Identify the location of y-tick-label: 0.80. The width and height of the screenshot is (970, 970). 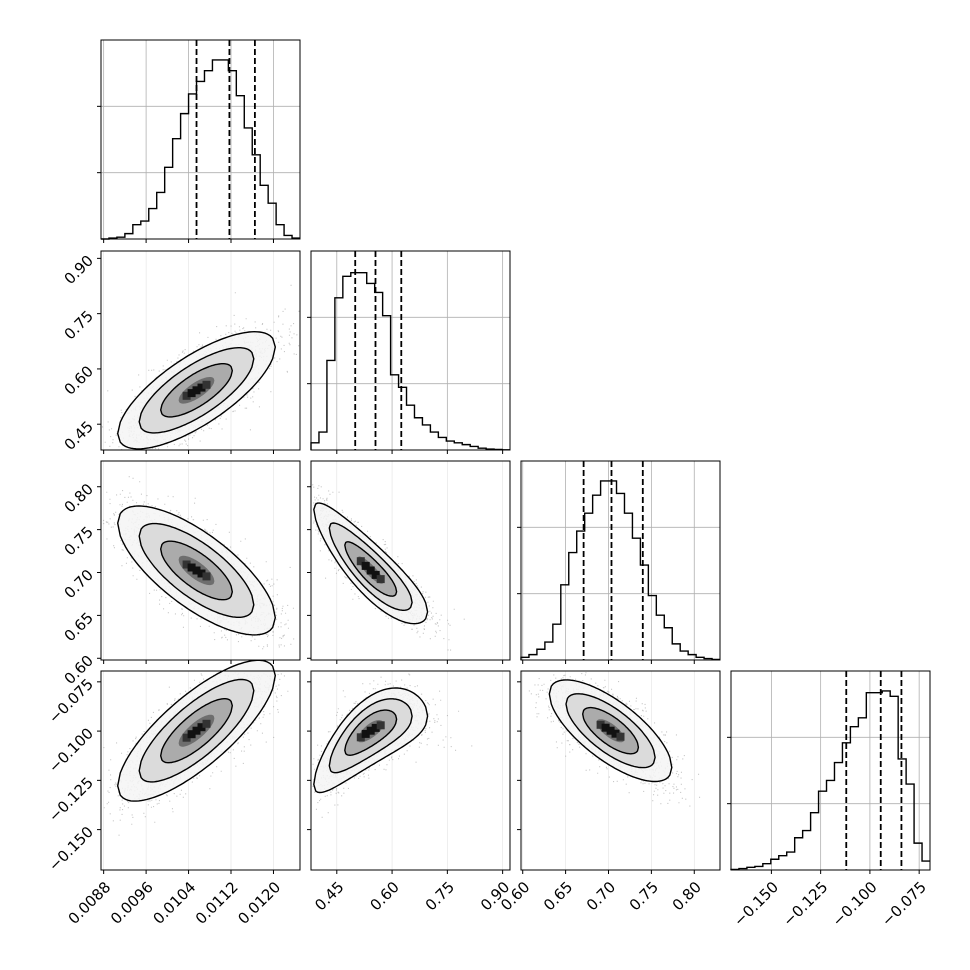
(79, 498).